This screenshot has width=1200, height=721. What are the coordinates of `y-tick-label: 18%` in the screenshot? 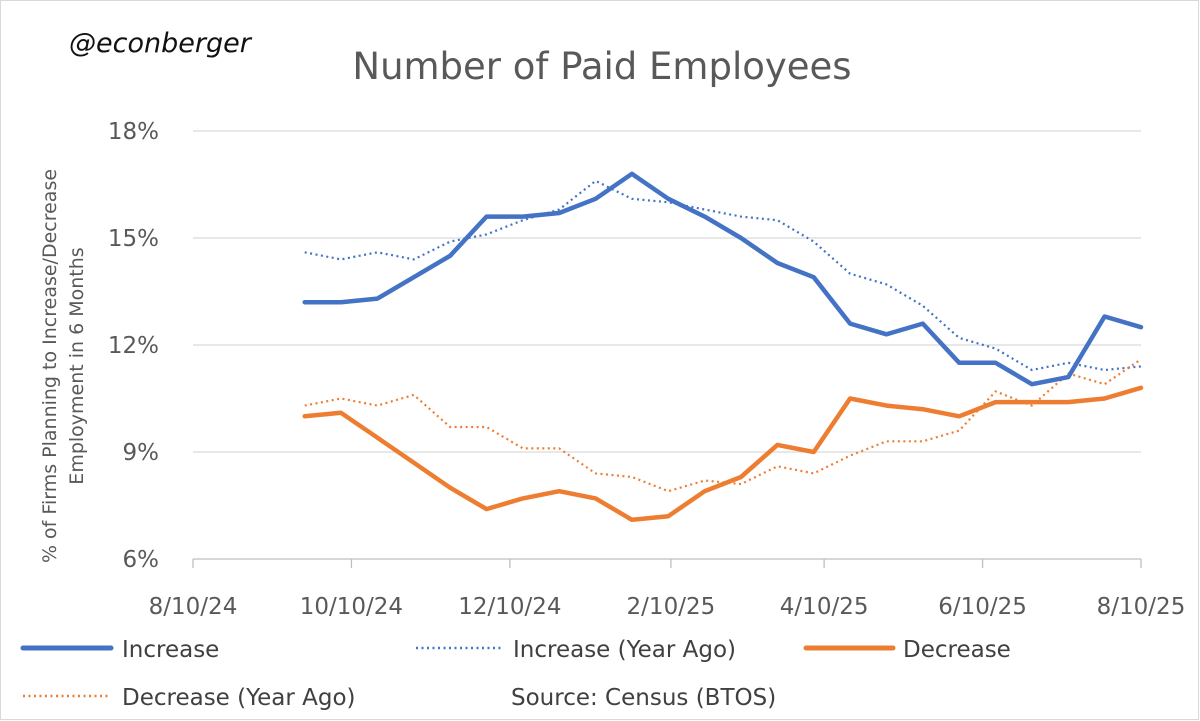 It's located at (133, 132).